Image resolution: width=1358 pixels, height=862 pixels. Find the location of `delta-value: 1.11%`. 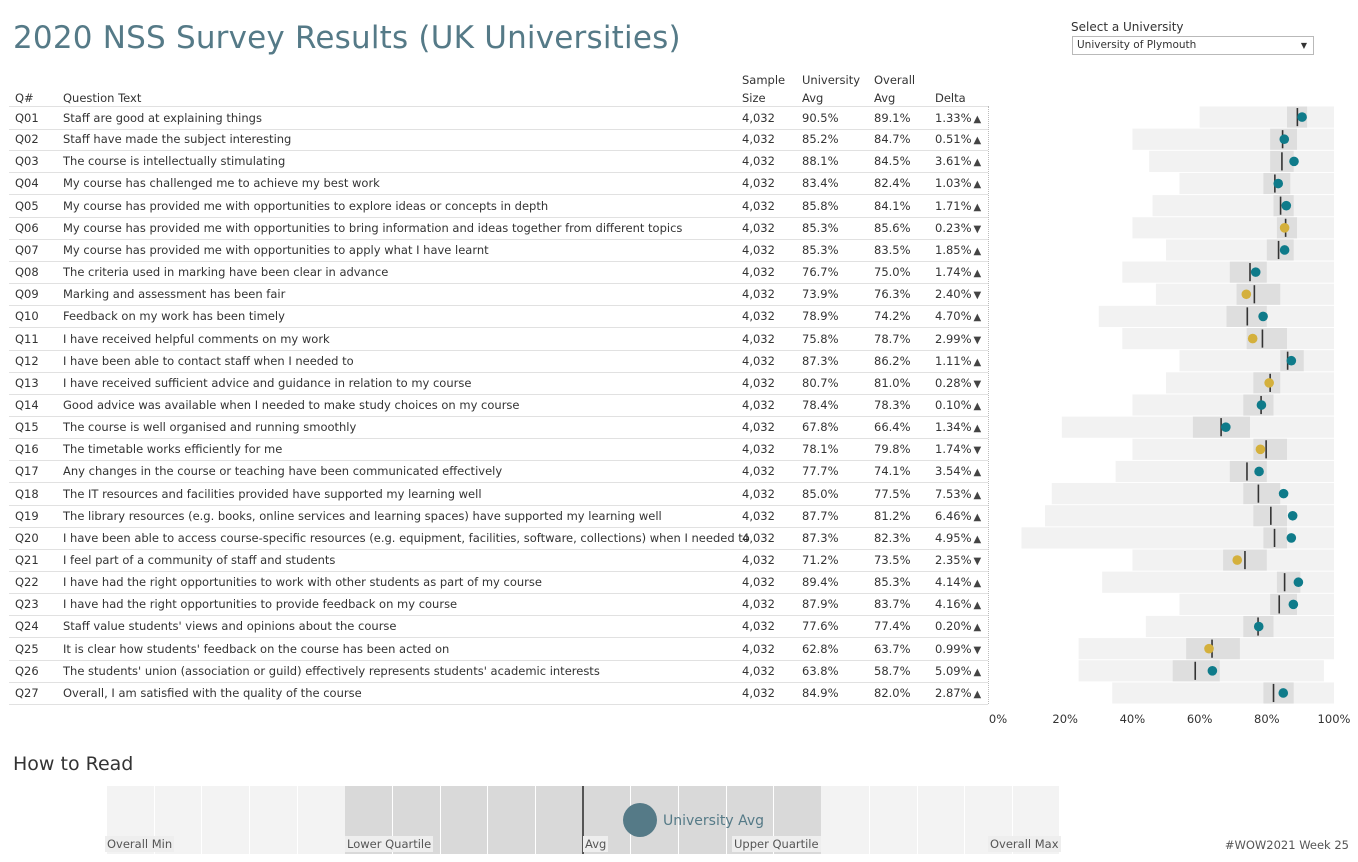

delta-value: 1.11% is located at coordinates (953, 360).